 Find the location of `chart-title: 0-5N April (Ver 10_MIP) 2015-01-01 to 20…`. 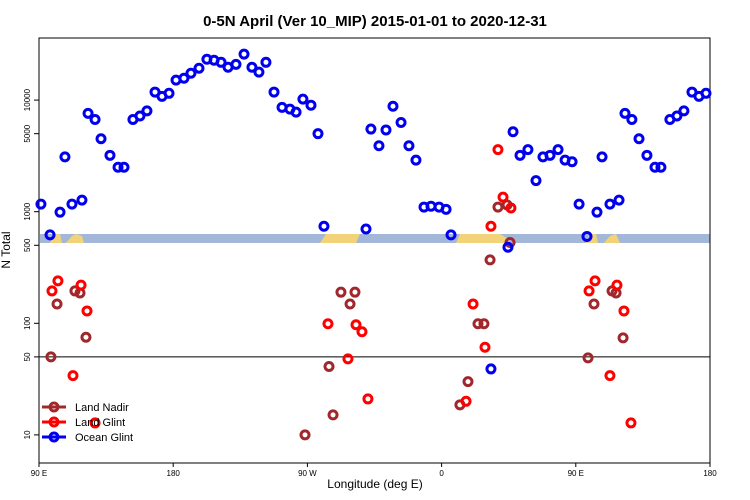

chart-title: 0-5N April (Ver 10_MIP) 2015-01-01 to 20… is located at coordinates (375, 21).